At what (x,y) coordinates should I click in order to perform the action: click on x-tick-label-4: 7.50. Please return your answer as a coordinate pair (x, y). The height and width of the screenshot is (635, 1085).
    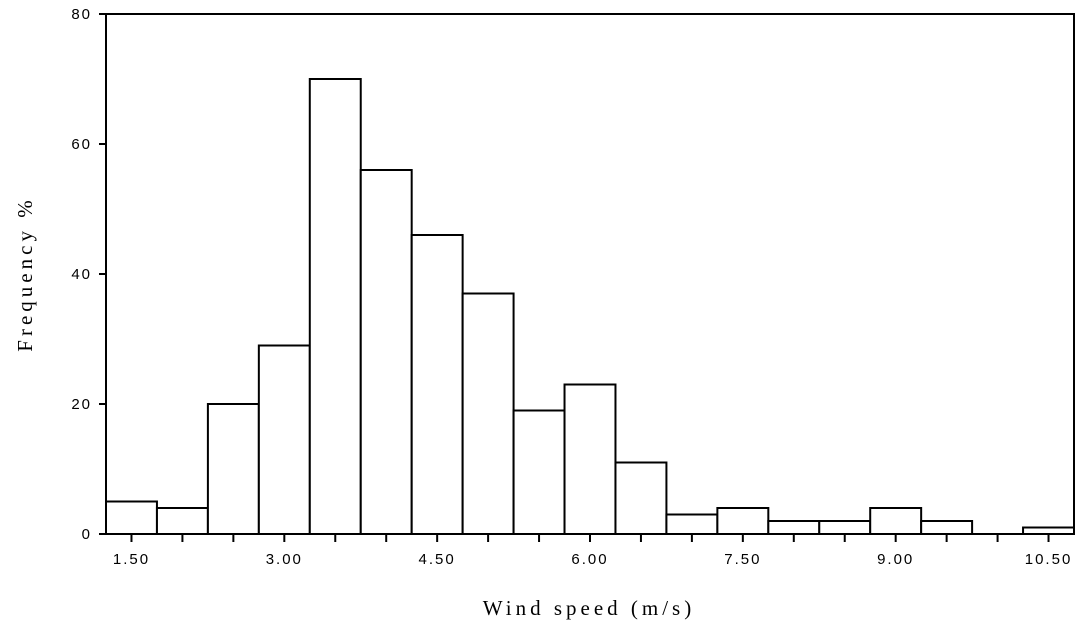
    Looking at the image, I should click on (742, 559).